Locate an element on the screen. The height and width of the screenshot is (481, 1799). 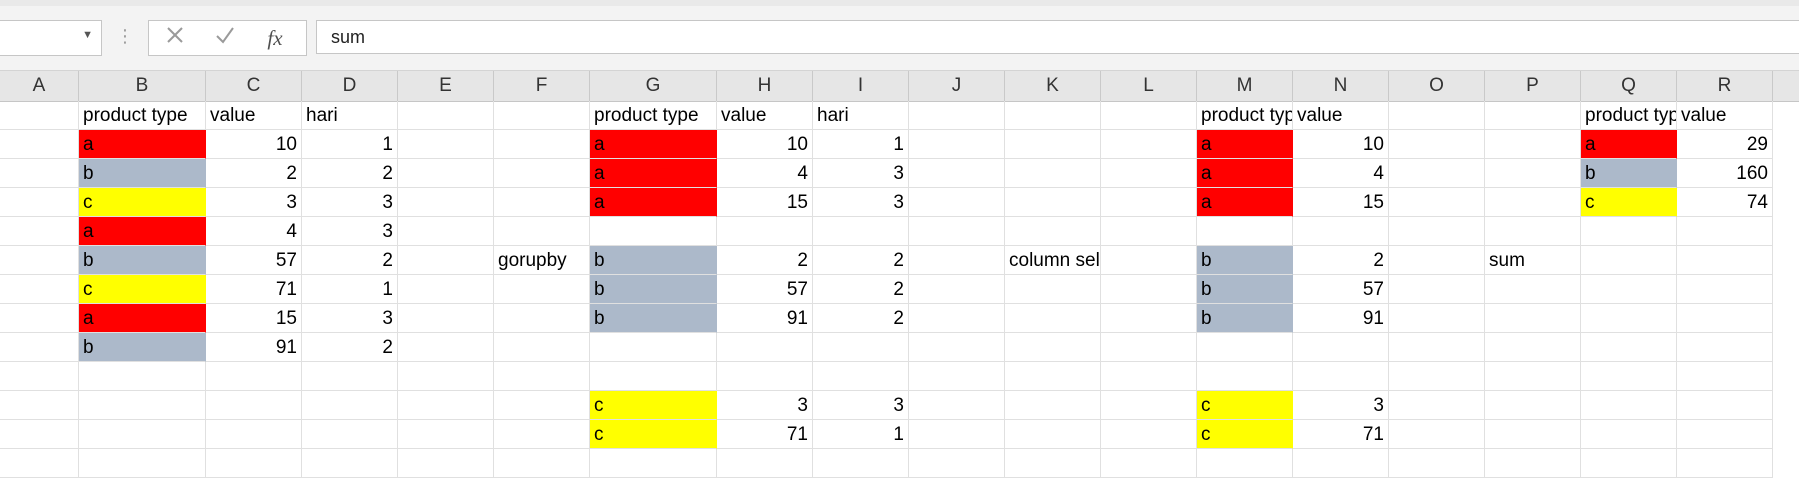
cell-q3: b is located at coordinates (1629, 173).